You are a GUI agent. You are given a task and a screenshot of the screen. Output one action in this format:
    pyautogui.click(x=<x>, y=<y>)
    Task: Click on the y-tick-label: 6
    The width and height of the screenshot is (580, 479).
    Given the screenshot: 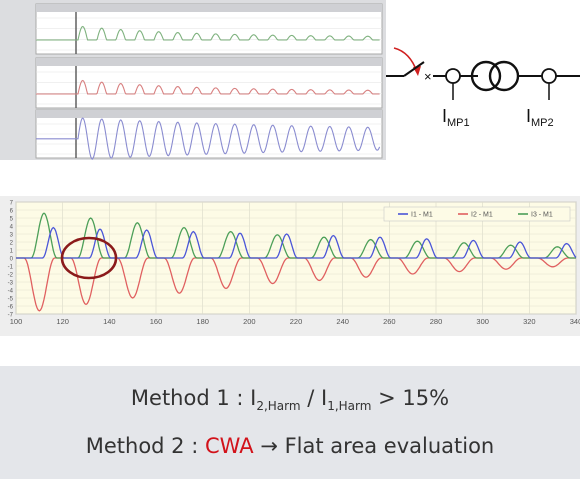 What is the action you would take?
    pyautogui.click(x=12, y=212)
    